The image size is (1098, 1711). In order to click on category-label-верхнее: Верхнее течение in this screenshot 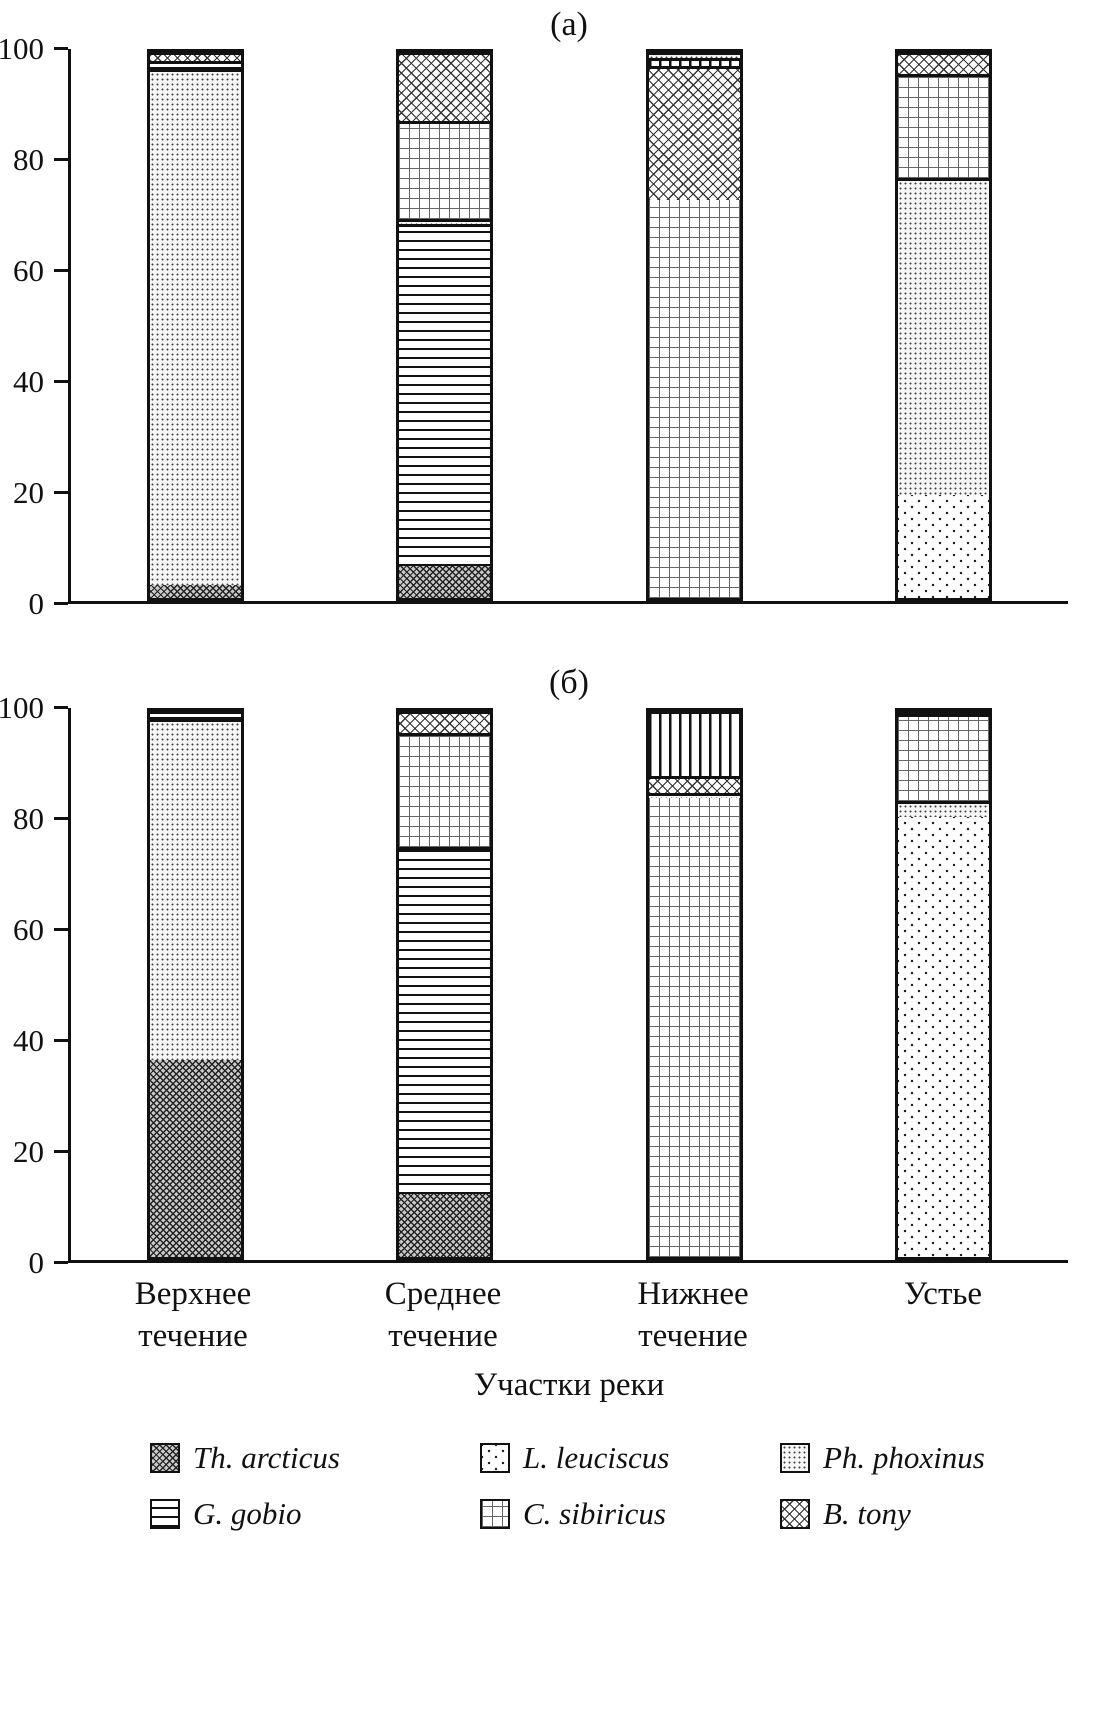, I will do `click(193, 1315)`.